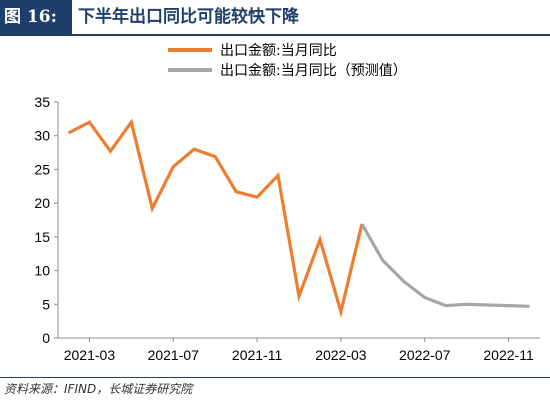 This screenshot has height=401, width=550. I want to click on legend-label-forecast: 出口金额:当月同比（预测值）, so click(313, 71).